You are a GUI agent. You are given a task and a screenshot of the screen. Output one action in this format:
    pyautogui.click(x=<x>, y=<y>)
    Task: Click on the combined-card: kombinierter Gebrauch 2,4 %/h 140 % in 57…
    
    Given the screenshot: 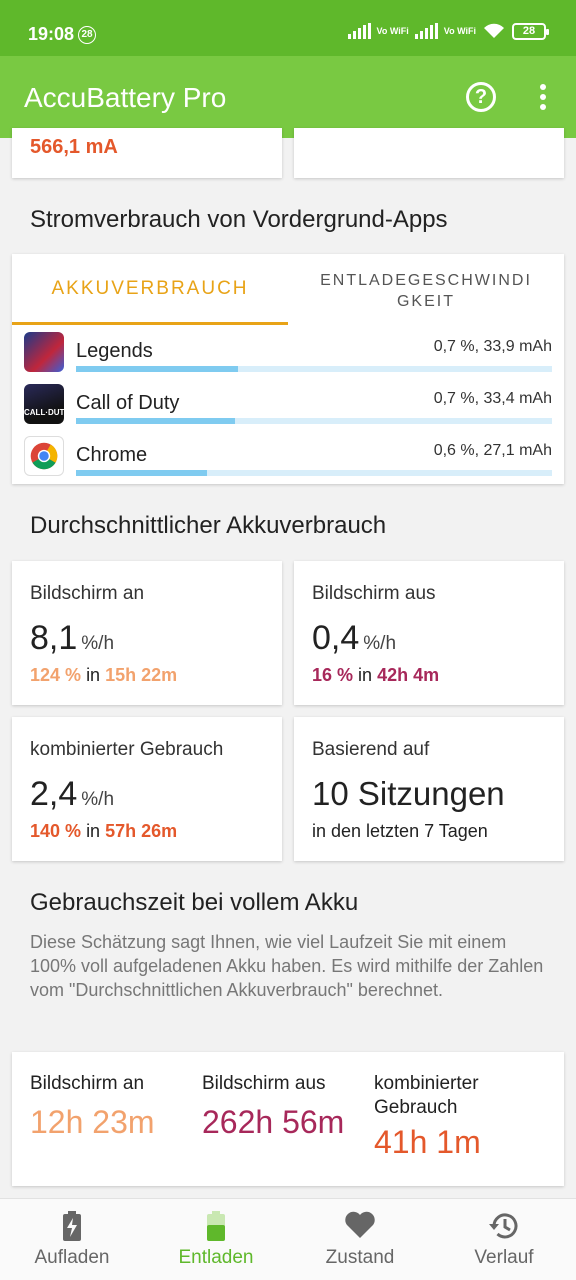 What is the action you would take?
    pyautogui.click(x=147, y=789)
    